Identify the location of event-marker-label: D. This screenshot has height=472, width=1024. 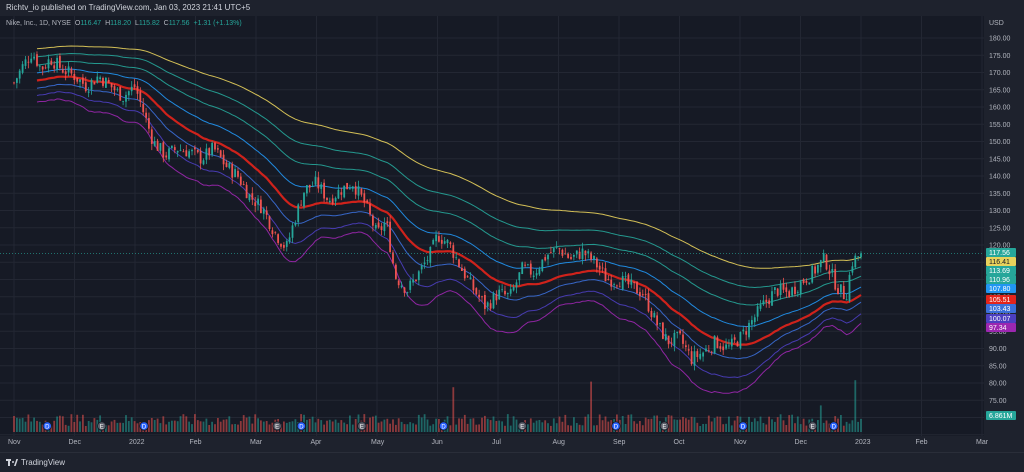
(834, 428).